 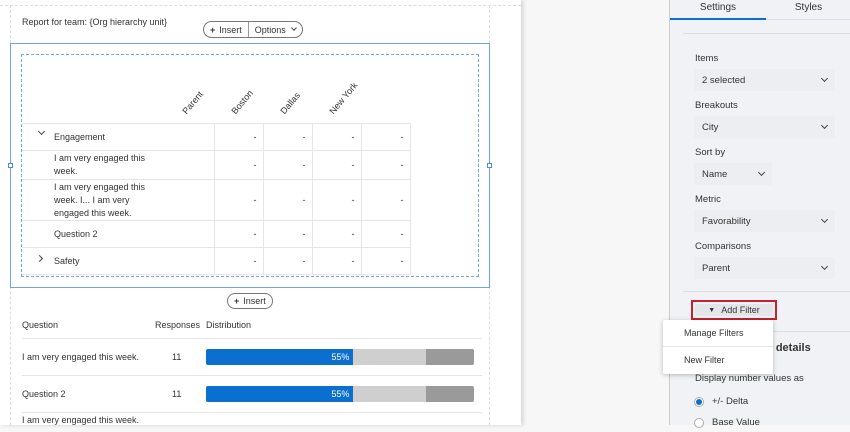 I want to click on options-button: Options, so click(x=275, y=29).